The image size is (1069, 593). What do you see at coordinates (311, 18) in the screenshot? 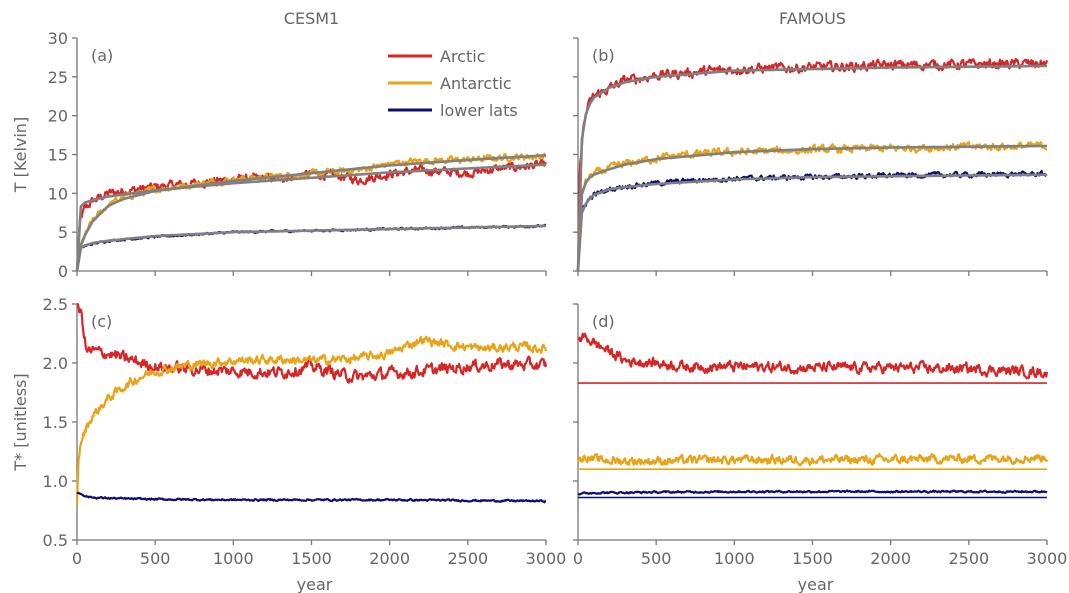
I see `column-title: CESM1` at bounding box center [311, 18].